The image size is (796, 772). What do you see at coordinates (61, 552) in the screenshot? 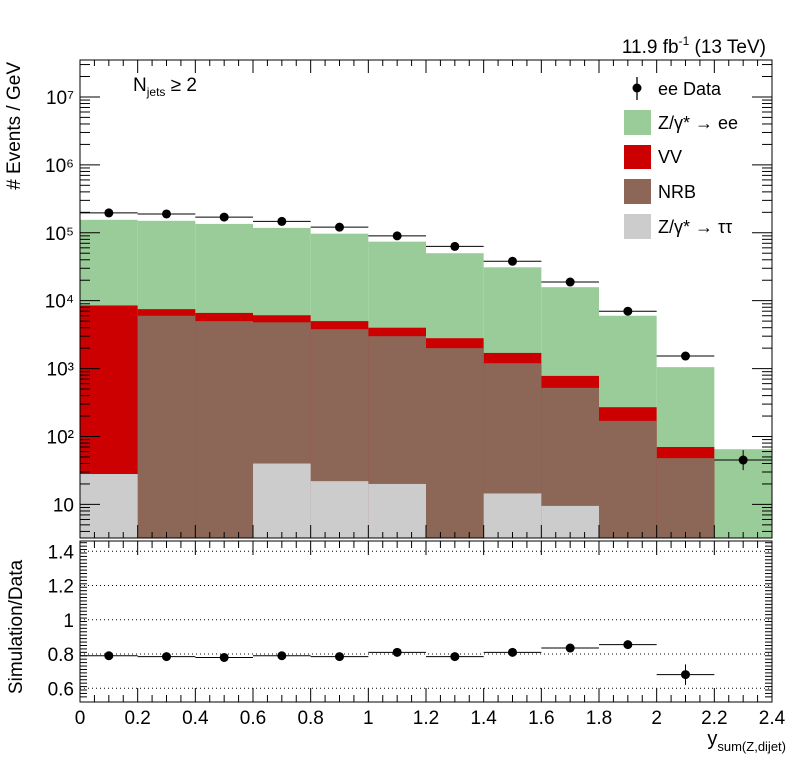
I see `ratio-ytick-label: 1.4` at bounding box center [61, 552].